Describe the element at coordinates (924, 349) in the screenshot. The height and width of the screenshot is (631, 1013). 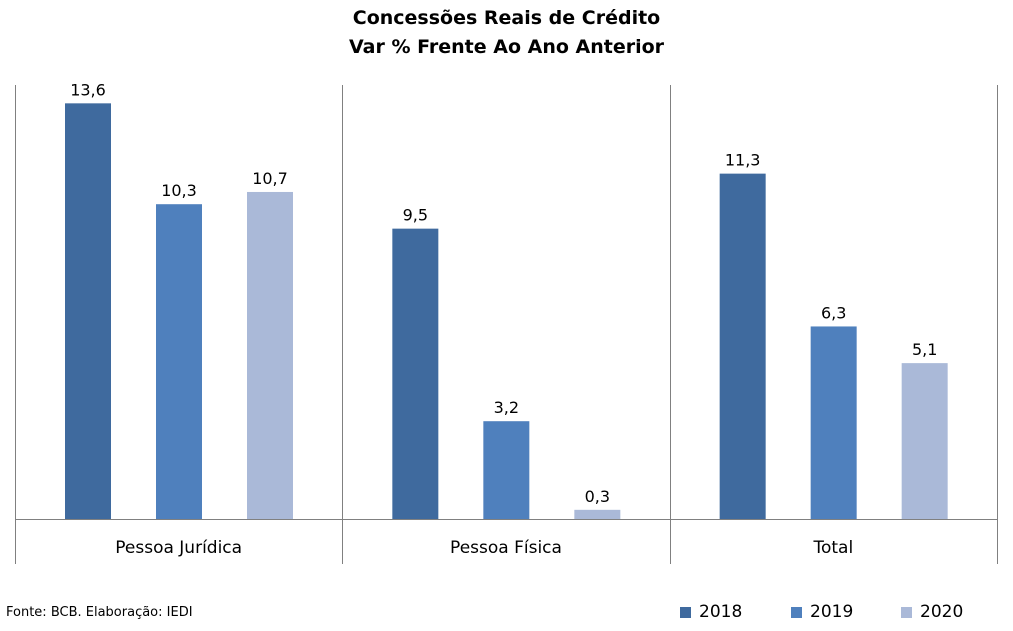
I see `data-label-2020-2: 5,1` at that location.